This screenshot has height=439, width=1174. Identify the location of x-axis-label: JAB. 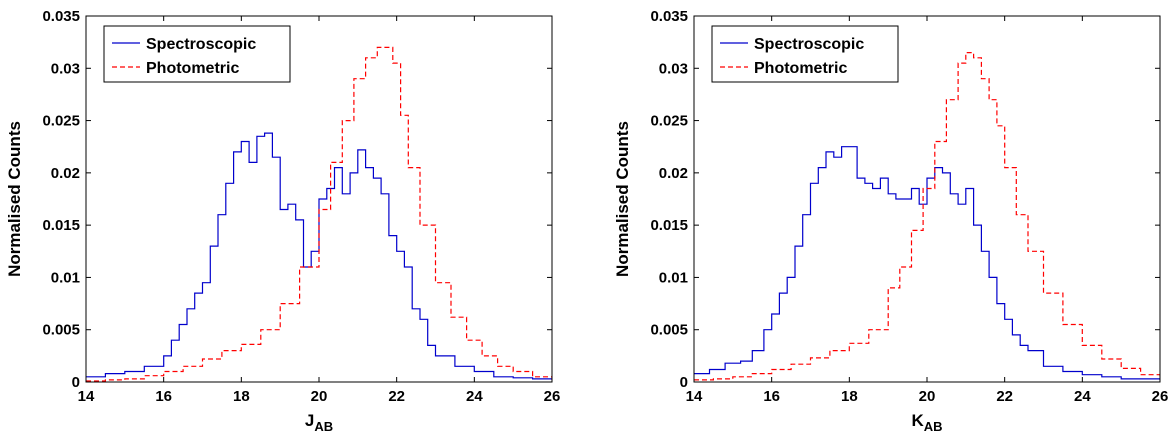
(319, 422).